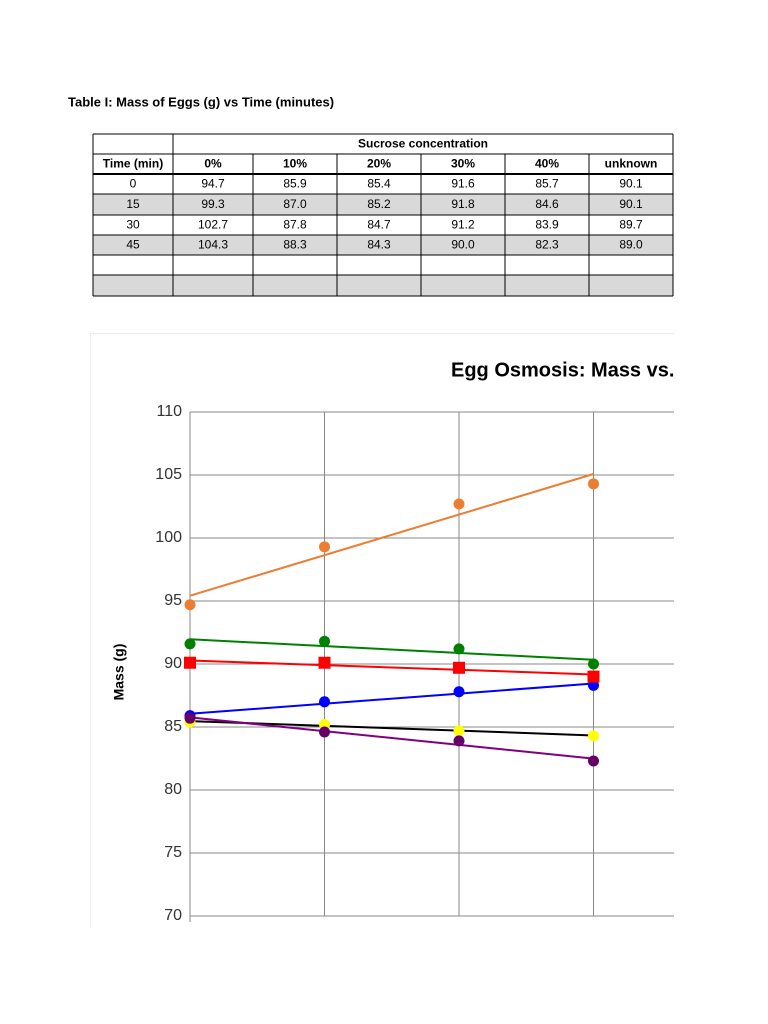 This screenshot has height=1024, width=768. What do you see at coordinates (379, 164) in the screenshot?
I see `column-header: 20%` at bounding box center [379, 164].